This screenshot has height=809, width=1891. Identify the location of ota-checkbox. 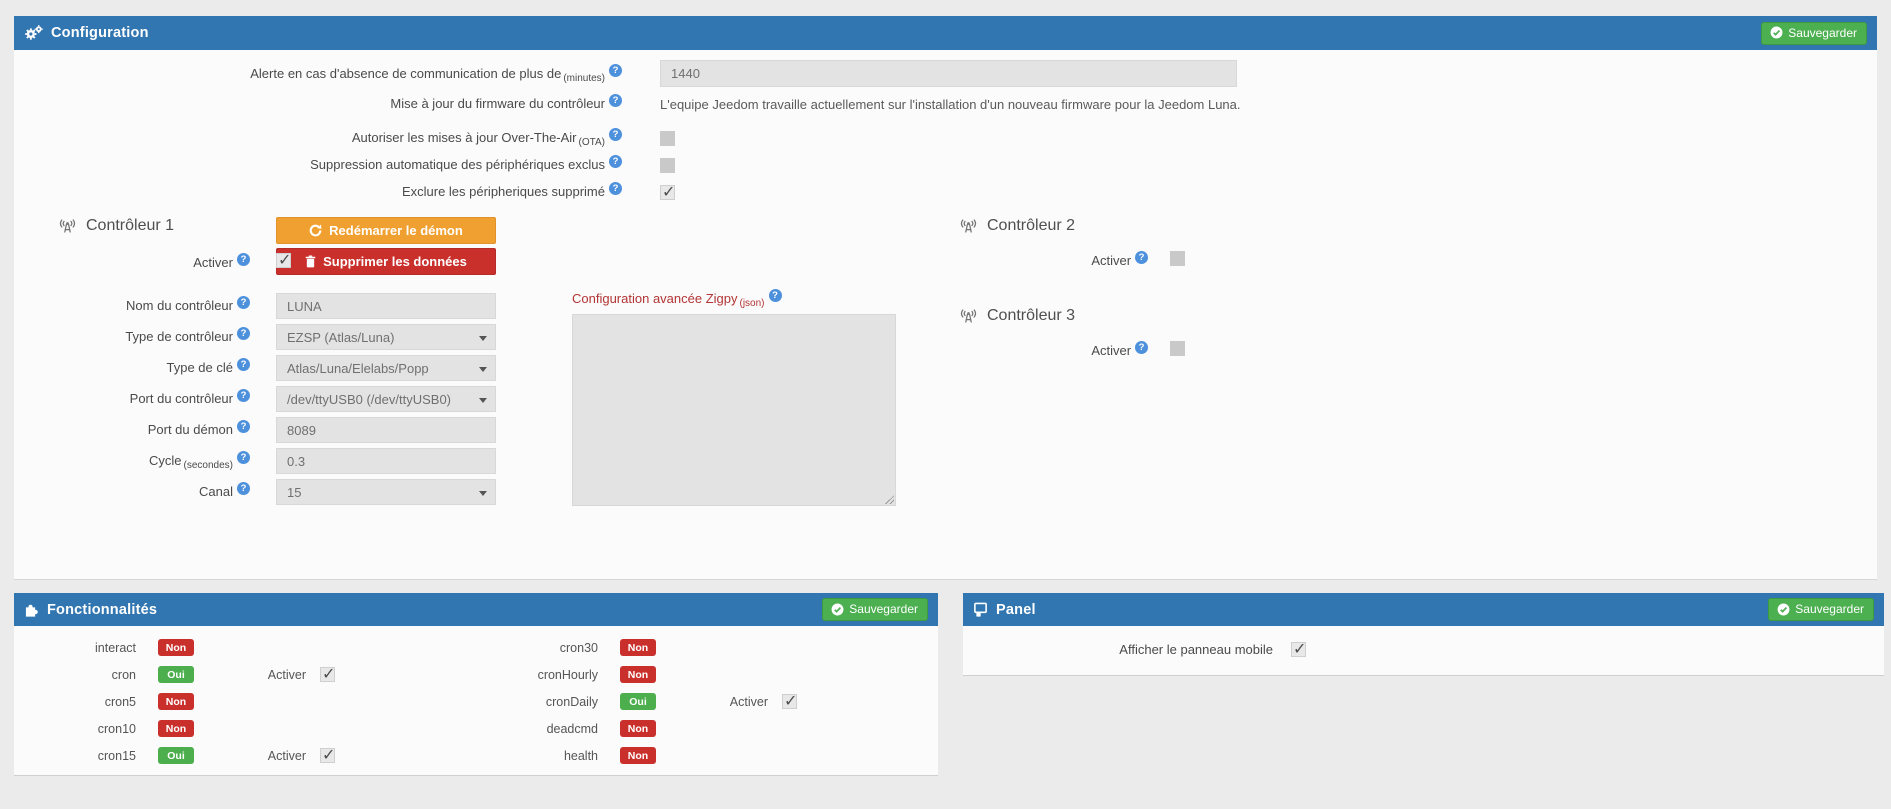
(667, 138).